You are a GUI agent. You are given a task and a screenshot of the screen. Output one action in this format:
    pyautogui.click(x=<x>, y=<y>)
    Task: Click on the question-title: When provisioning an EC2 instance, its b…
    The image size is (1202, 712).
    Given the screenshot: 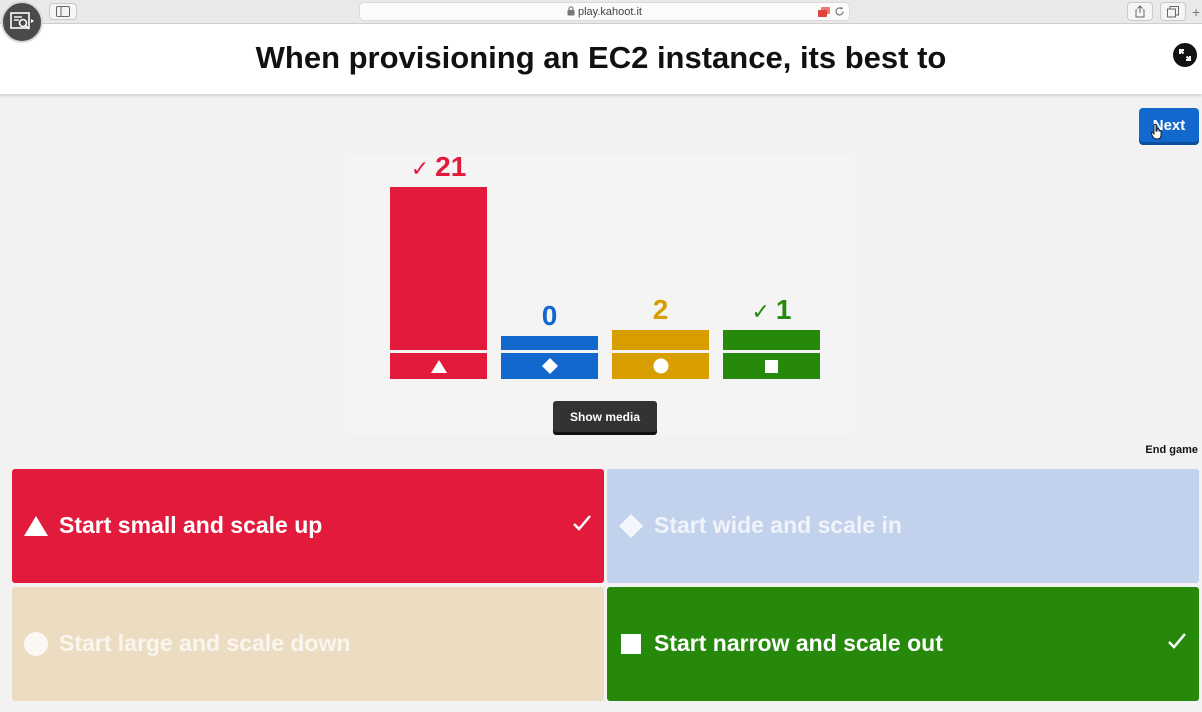 What is the action you would take?
    pyautogui.click(x=601, y=57)
    